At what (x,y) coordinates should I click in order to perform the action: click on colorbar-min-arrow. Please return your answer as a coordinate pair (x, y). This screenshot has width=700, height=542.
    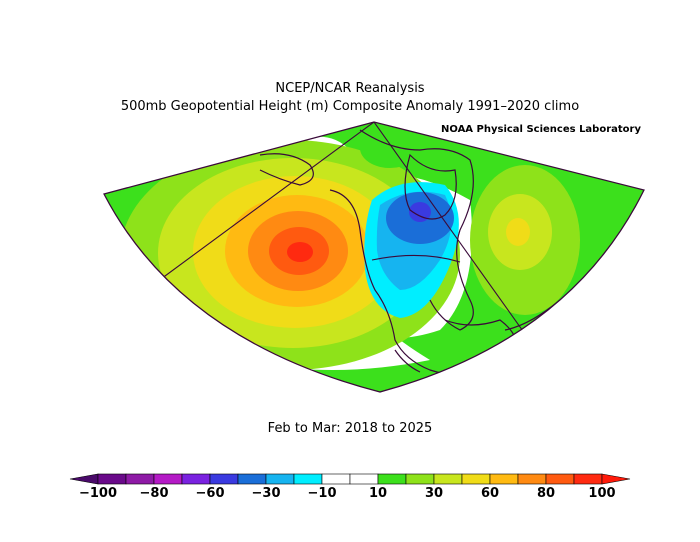
    Looking at the image, I should click on (84, 479).